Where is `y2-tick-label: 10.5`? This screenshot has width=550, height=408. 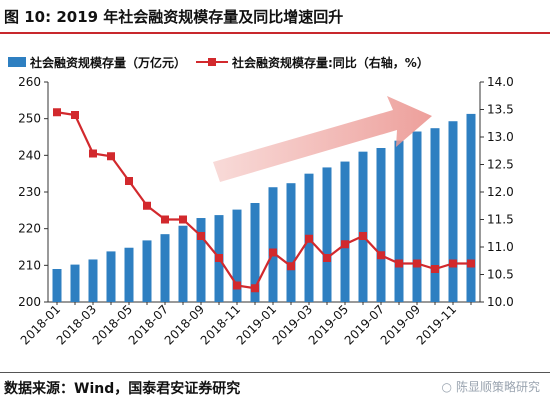
y2-tick-label: 10.5 is located at coordinates (500, 275).